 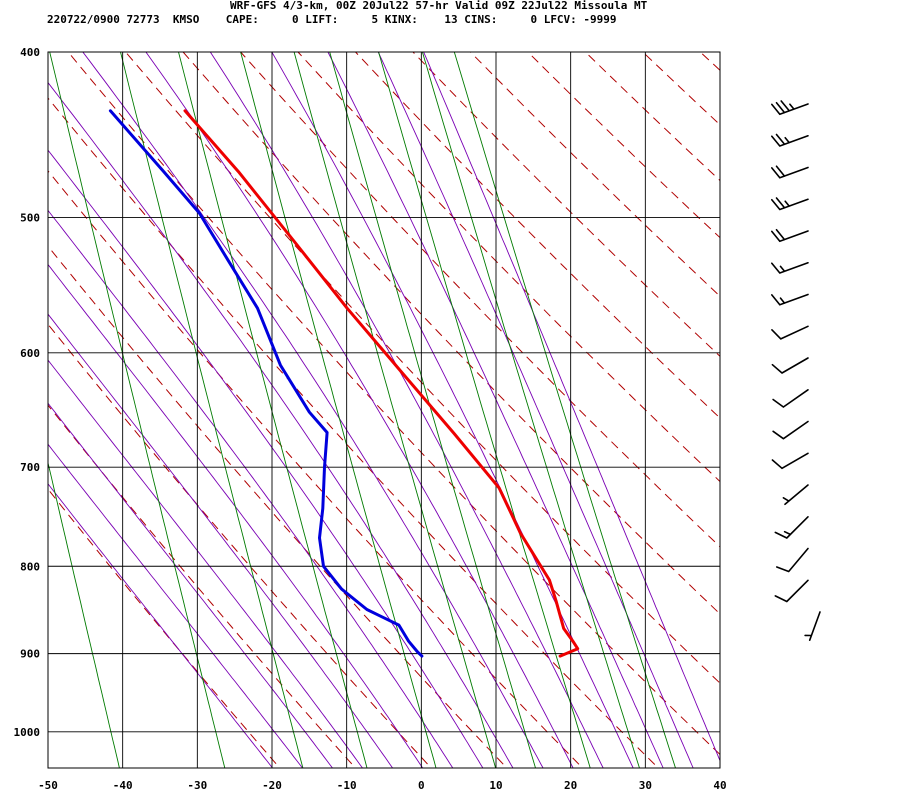 What do you see at coordinates (27, 732) in the screenshot?
I see `y-tick-label: 1000` at bounding box center [27, 732].